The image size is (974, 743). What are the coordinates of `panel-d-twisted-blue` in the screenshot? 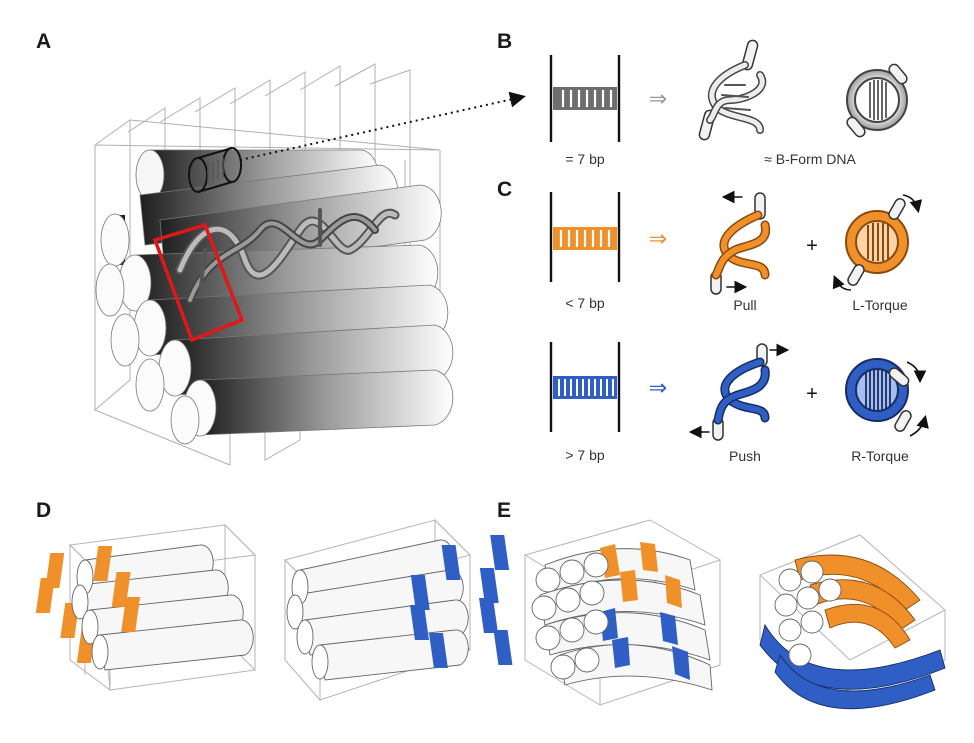 It's located at (398, 610).